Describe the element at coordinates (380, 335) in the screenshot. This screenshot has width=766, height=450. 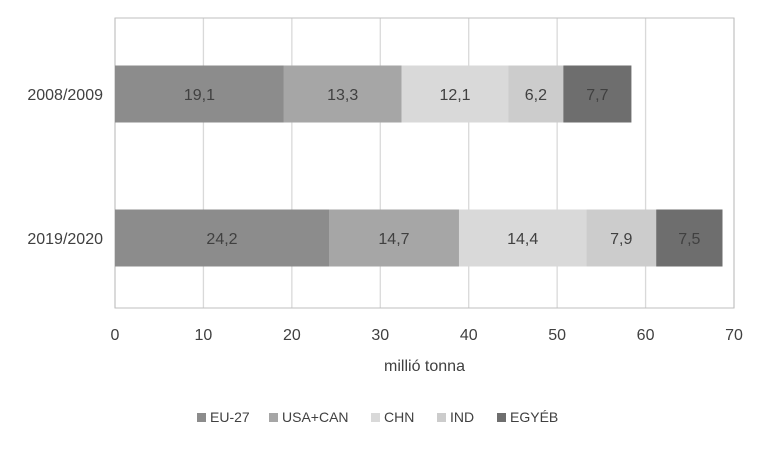
I see `x-tick-label: 30` at that location.